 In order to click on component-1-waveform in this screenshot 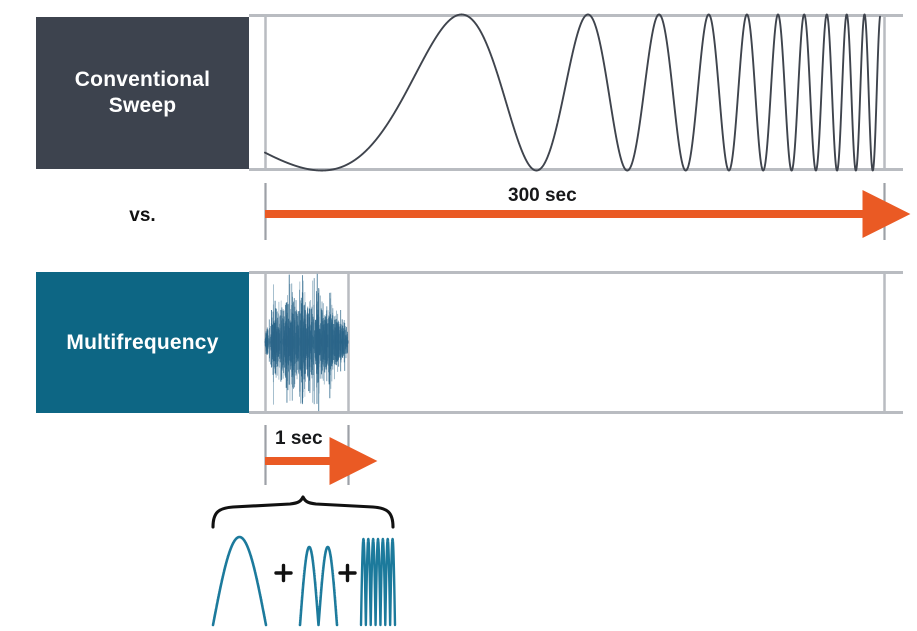, I will do `click(239, 581)`.